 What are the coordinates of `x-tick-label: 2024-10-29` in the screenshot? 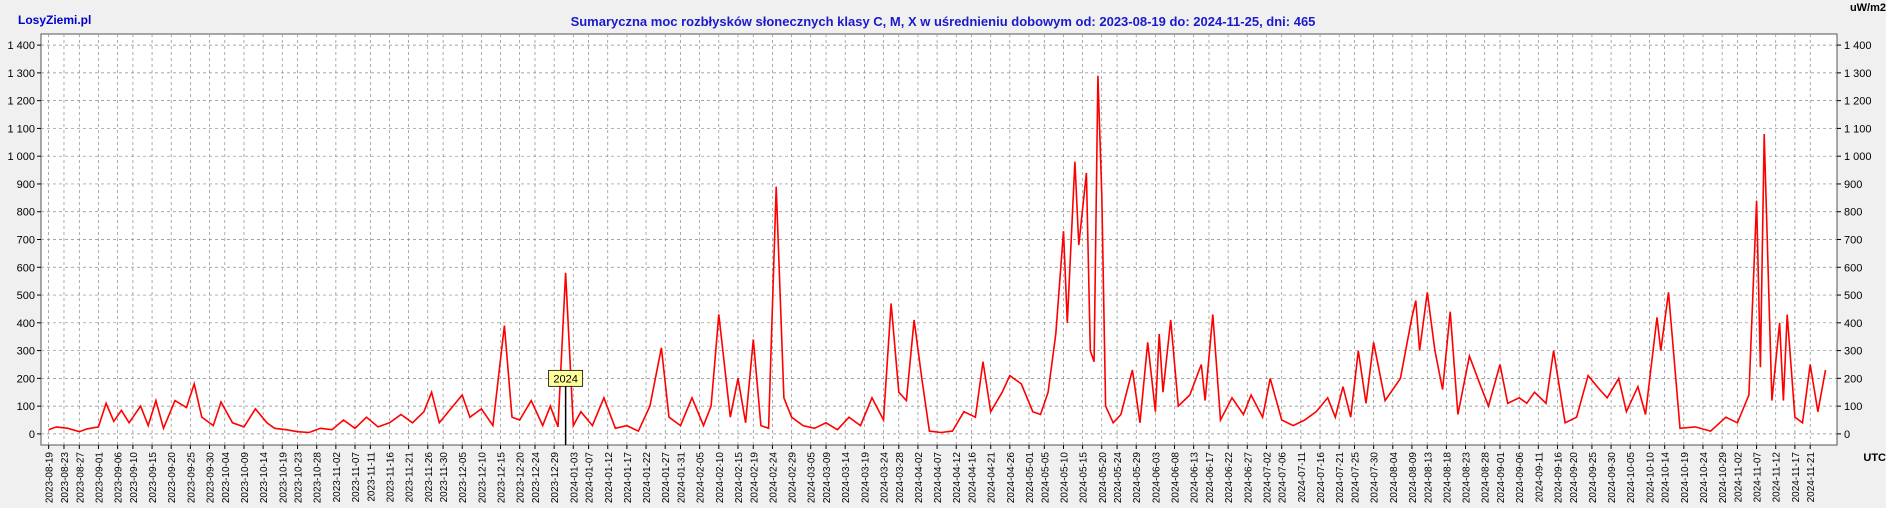 It's located at (1723, 478).